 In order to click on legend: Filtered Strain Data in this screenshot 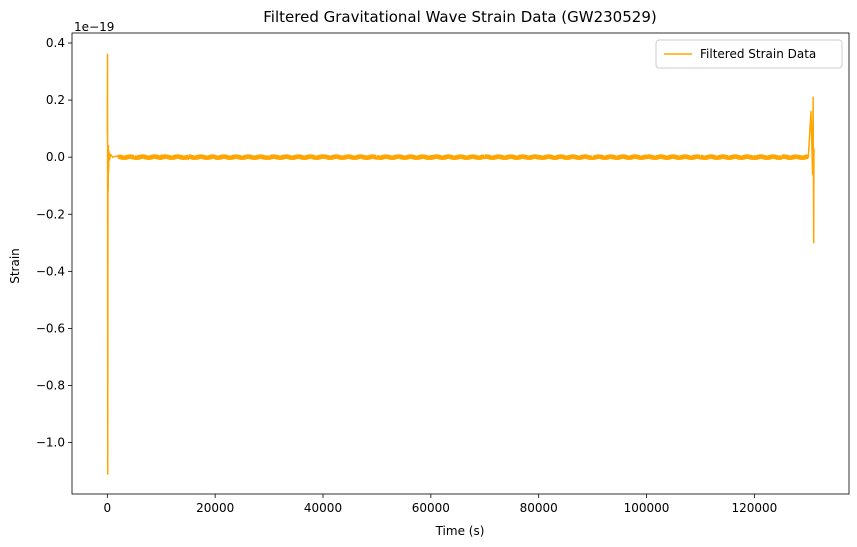, I will do `click(749, 54)`.